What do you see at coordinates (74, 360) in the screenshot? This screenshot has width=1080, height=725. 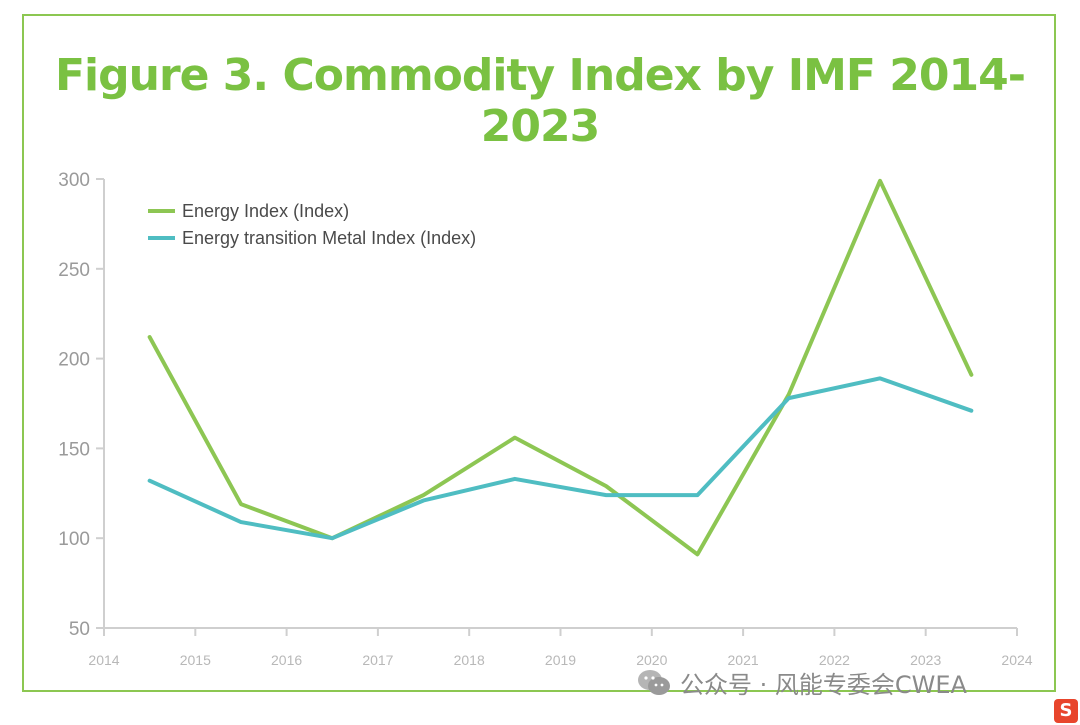 I see `y-tick-label: 200` at bounding box center [74, 360].